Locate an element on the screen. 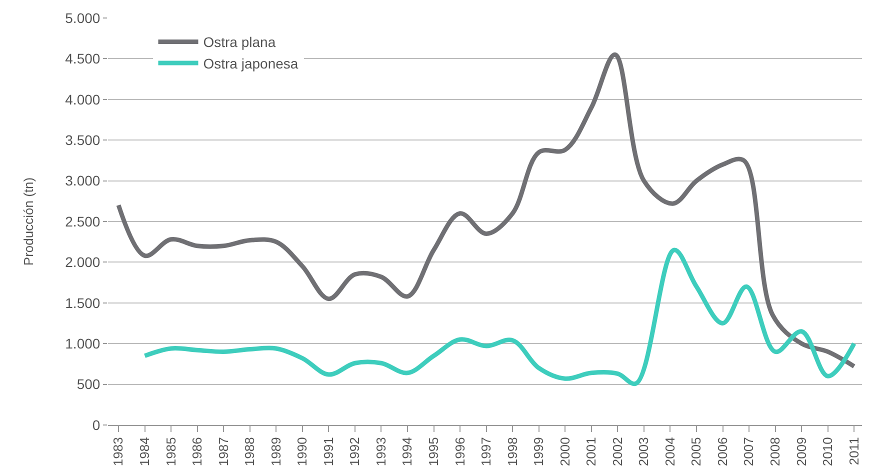 The height and width of the screenshot is (469, 872). y-tick-label: 3.000 is located at coordinates (82, 180).